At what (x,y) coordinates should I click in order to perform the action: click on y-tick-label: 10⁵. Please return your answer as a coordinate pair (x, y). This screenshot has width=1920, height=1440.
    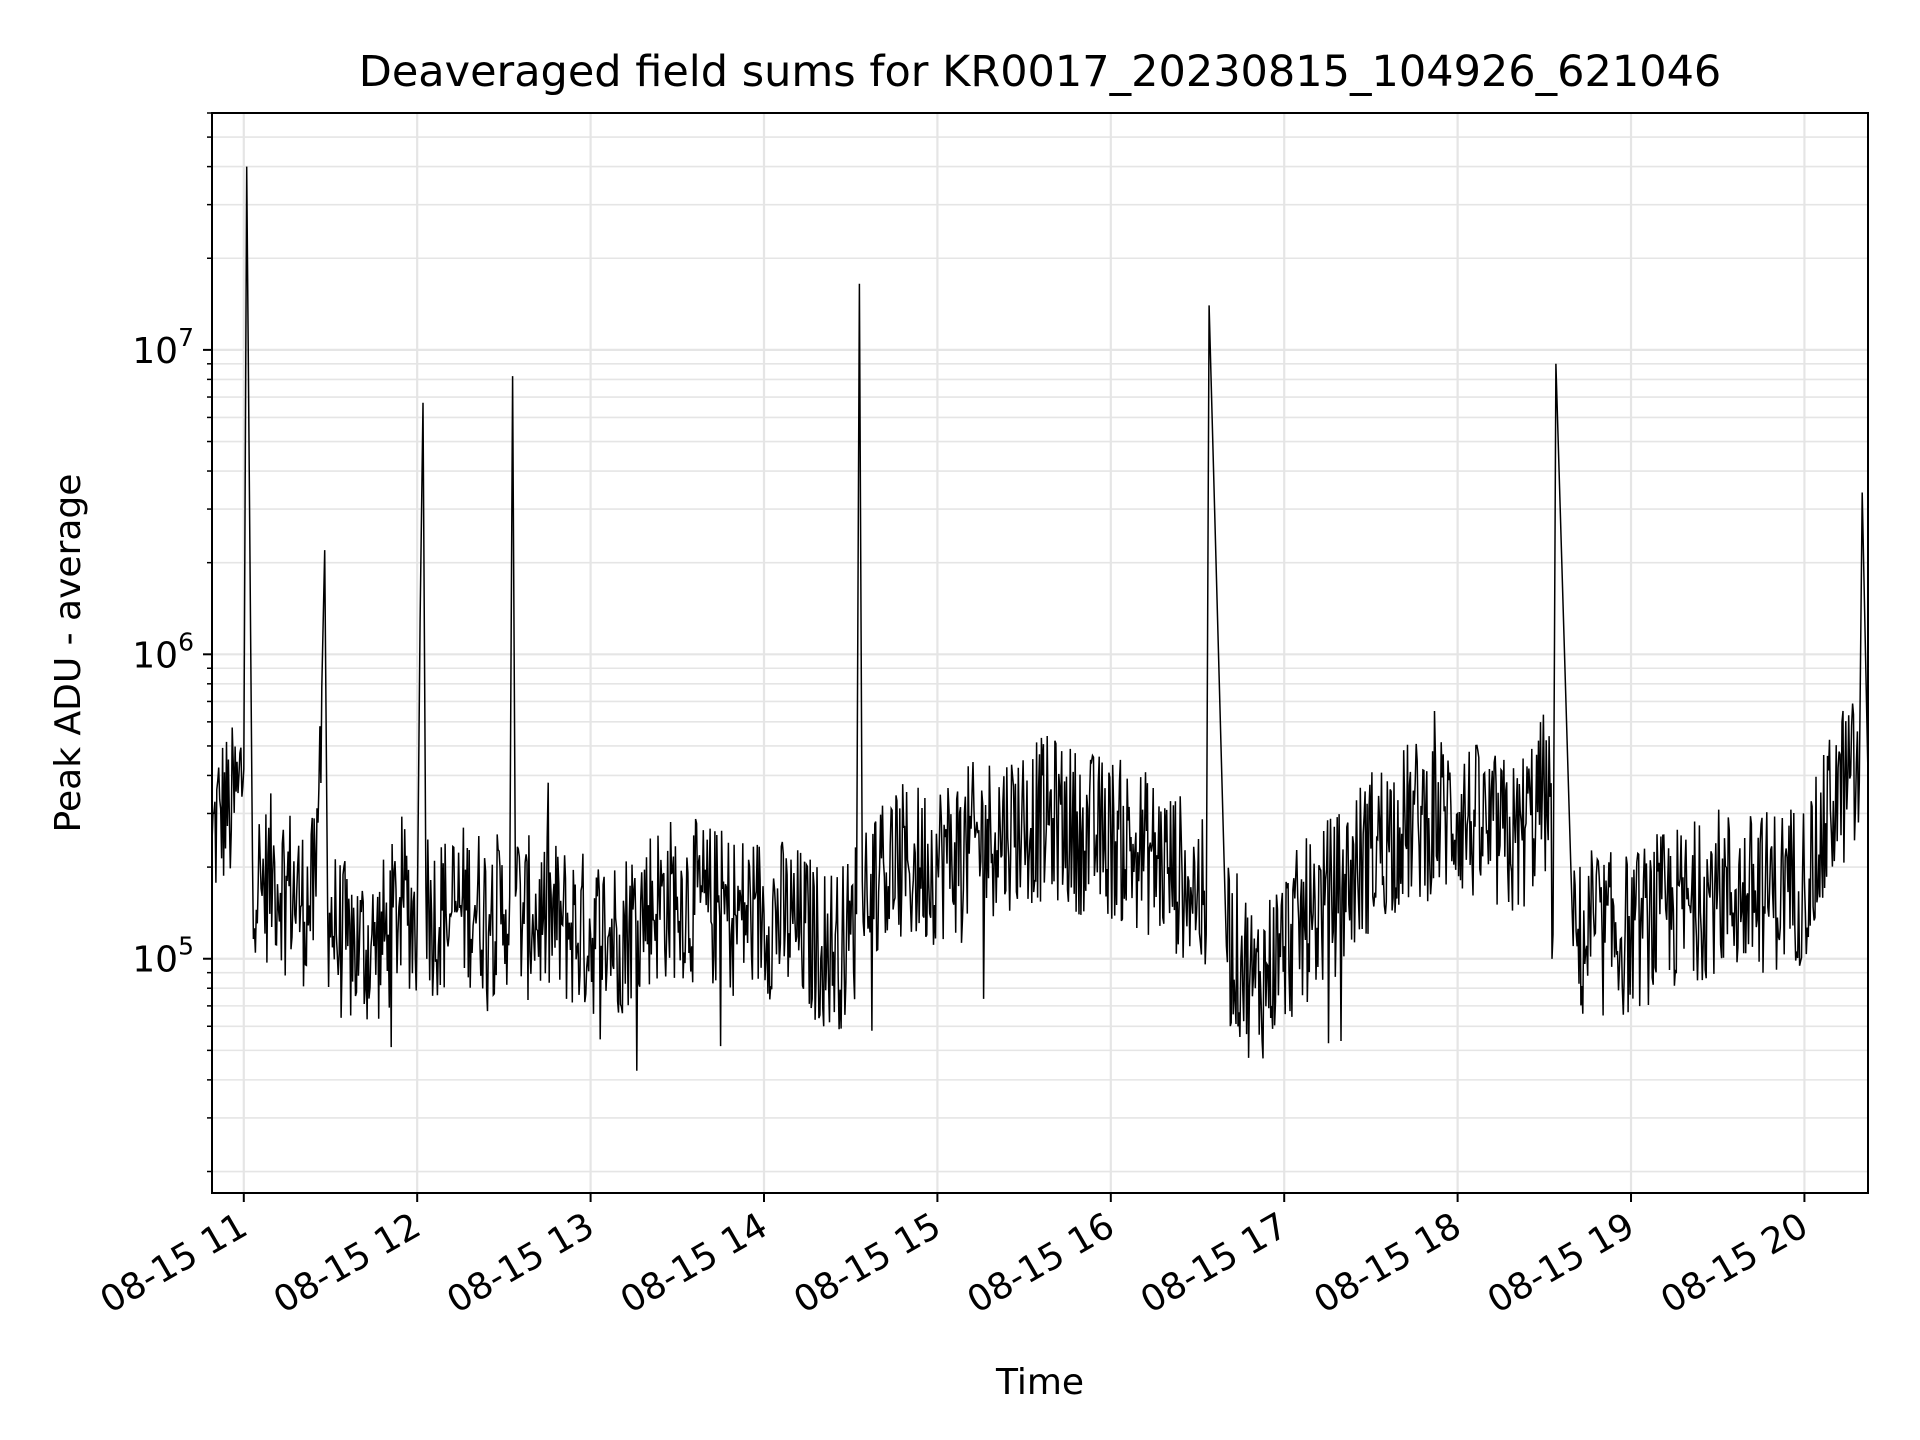
    Looking at the image, I should click on (163, 956).